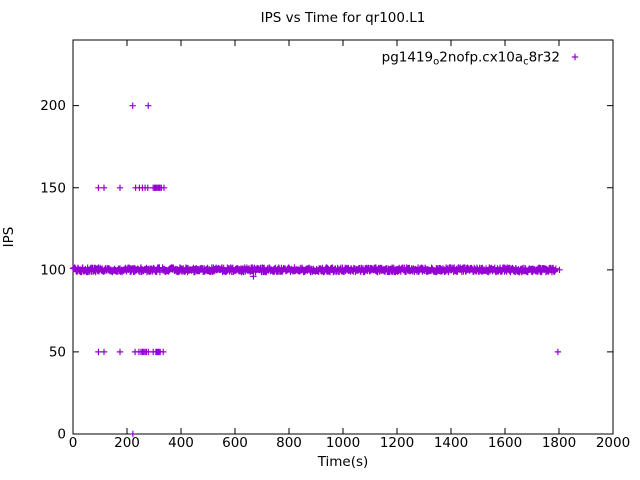  I want to click on chart-title: IPS vs Time for qr100.L1, so click(343, 18).